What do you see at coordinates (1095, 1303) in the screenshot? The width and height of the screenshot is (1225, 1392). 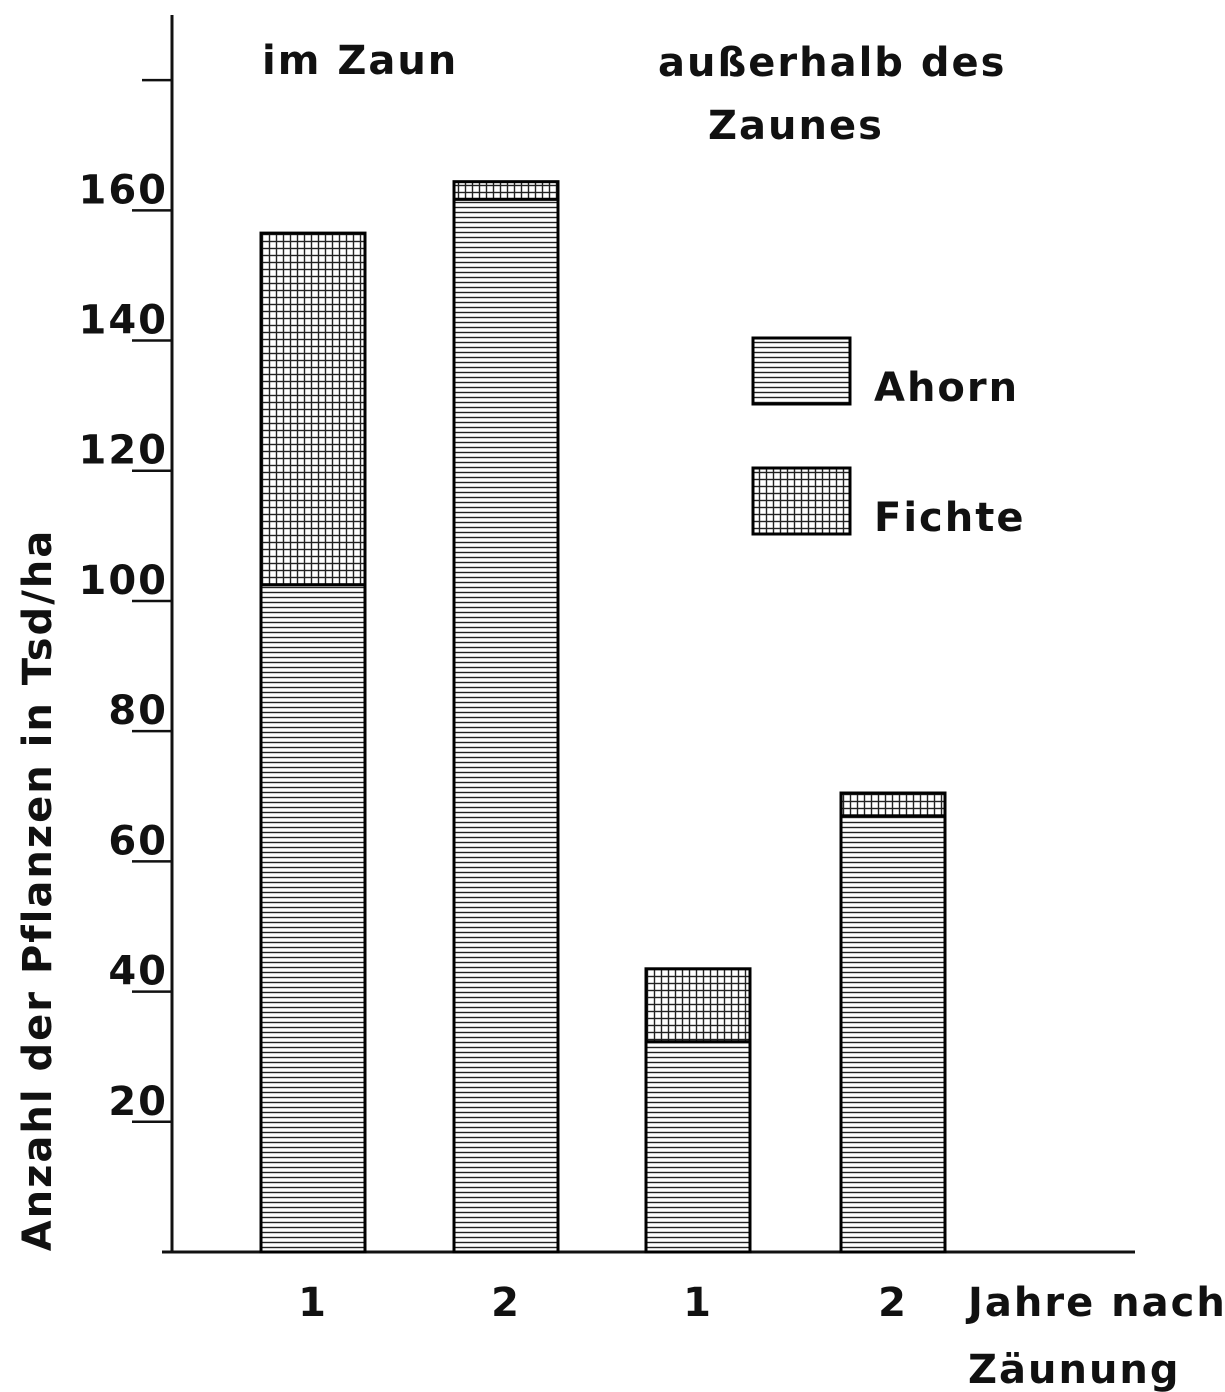 I see `x-axis-label: Jahre nach` at bounding box center [1095, 1303].